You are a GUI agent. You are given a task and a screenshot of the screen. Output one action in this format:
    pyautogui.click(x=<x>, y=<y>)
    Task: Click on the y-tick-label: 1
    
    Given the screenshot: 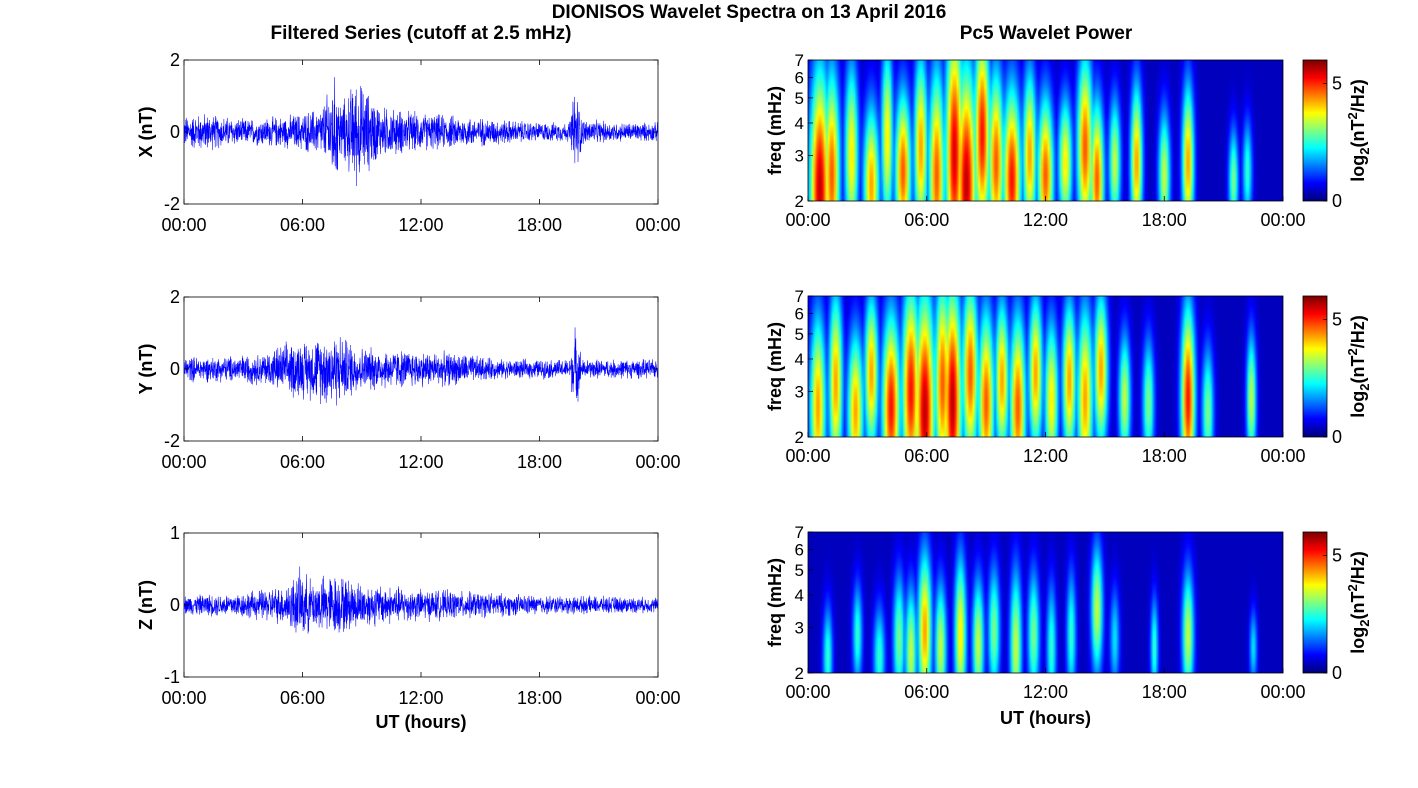 What is the action you would take?
    pyautogui.click(x=175, y=533)
    